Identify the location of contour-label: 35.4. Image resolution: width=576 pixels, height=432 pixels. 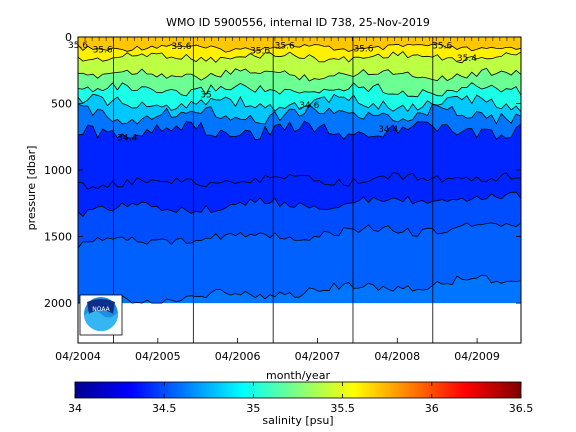
(467, 59).